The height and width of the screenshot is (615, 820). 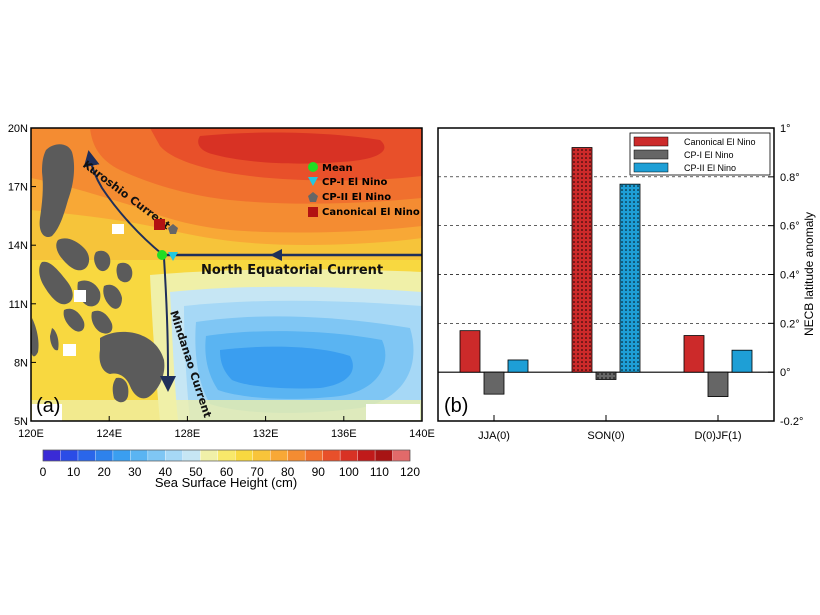 What do you see at coordinates (173, 229) in the screenshot?
I see `cp2-marker` at bounding box center [173, 229].